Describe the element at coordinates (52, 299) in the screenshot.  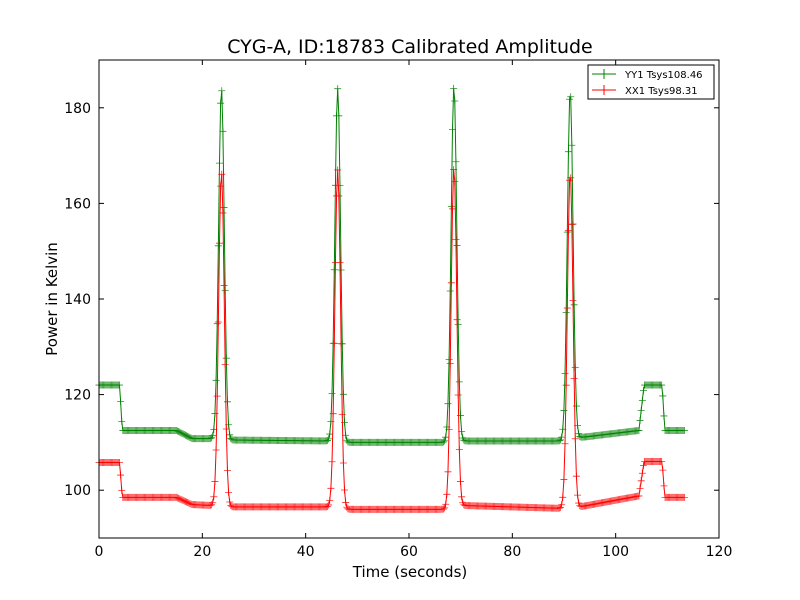
I see `y-axis-label: Power in Kelvin` at that location.